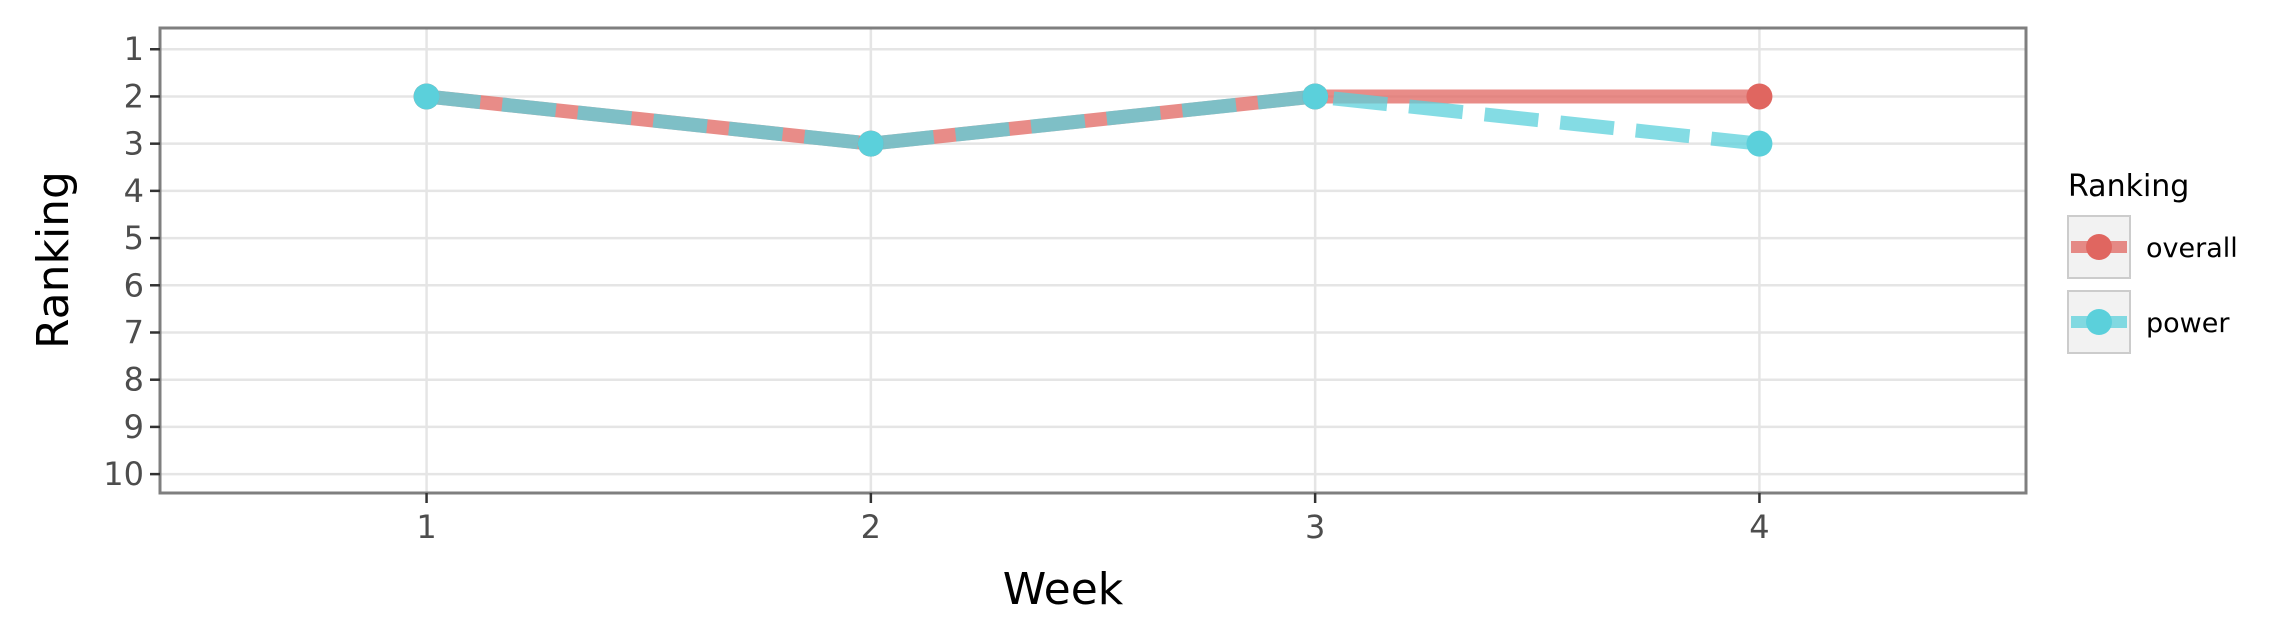 The width and height of the screenshot is (2276, 641). What do you see at coordinates (2188, 323) in the screenshot?
I see `legend-label-power: power` at bounding box center [2188, 323].